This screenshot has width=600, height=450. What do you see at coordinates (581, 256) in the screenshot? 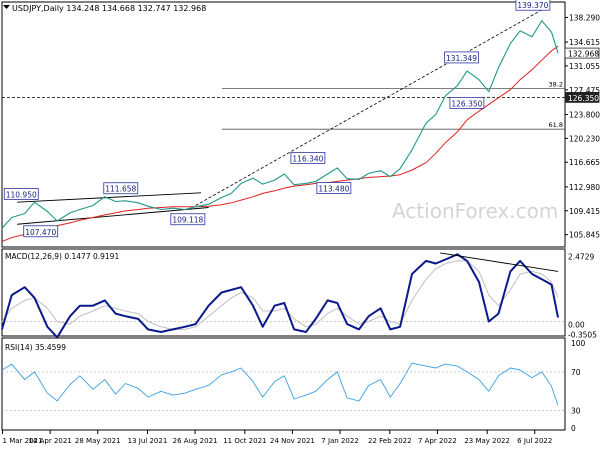
I see `macd-ytick-label: 2.4729` at bounding box center [581, 256].